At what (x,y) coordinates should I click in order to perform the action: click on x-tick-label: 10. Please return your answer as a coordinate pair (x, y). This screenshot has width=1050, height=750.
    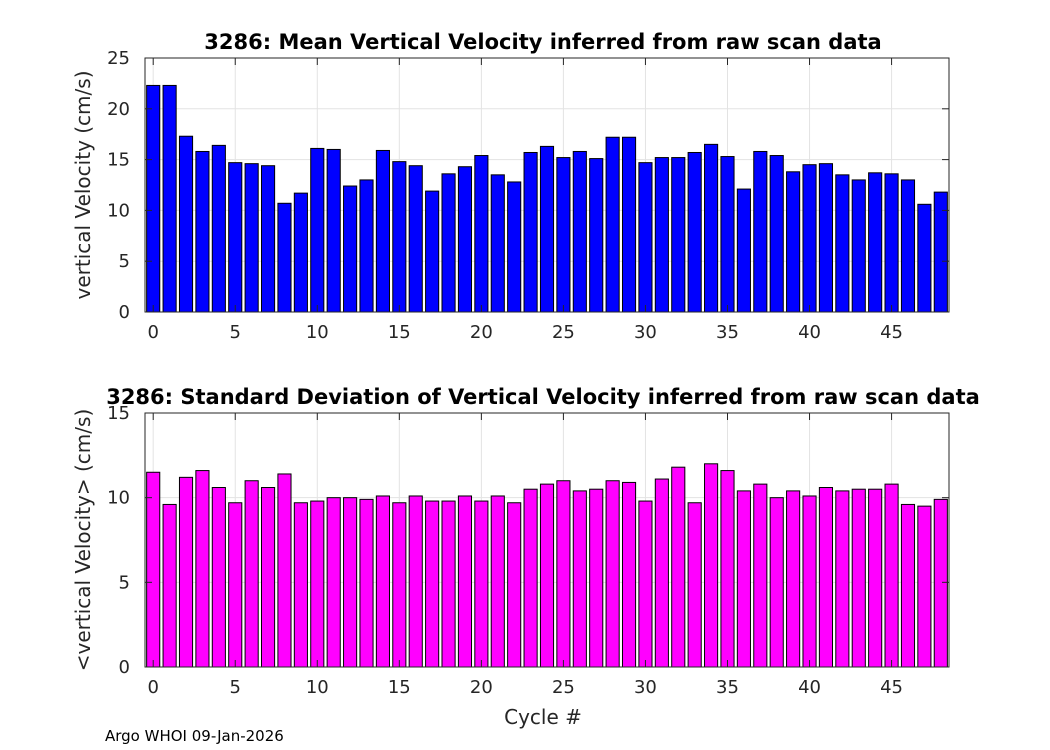
    Looking at the image, I should click on (317, 332).